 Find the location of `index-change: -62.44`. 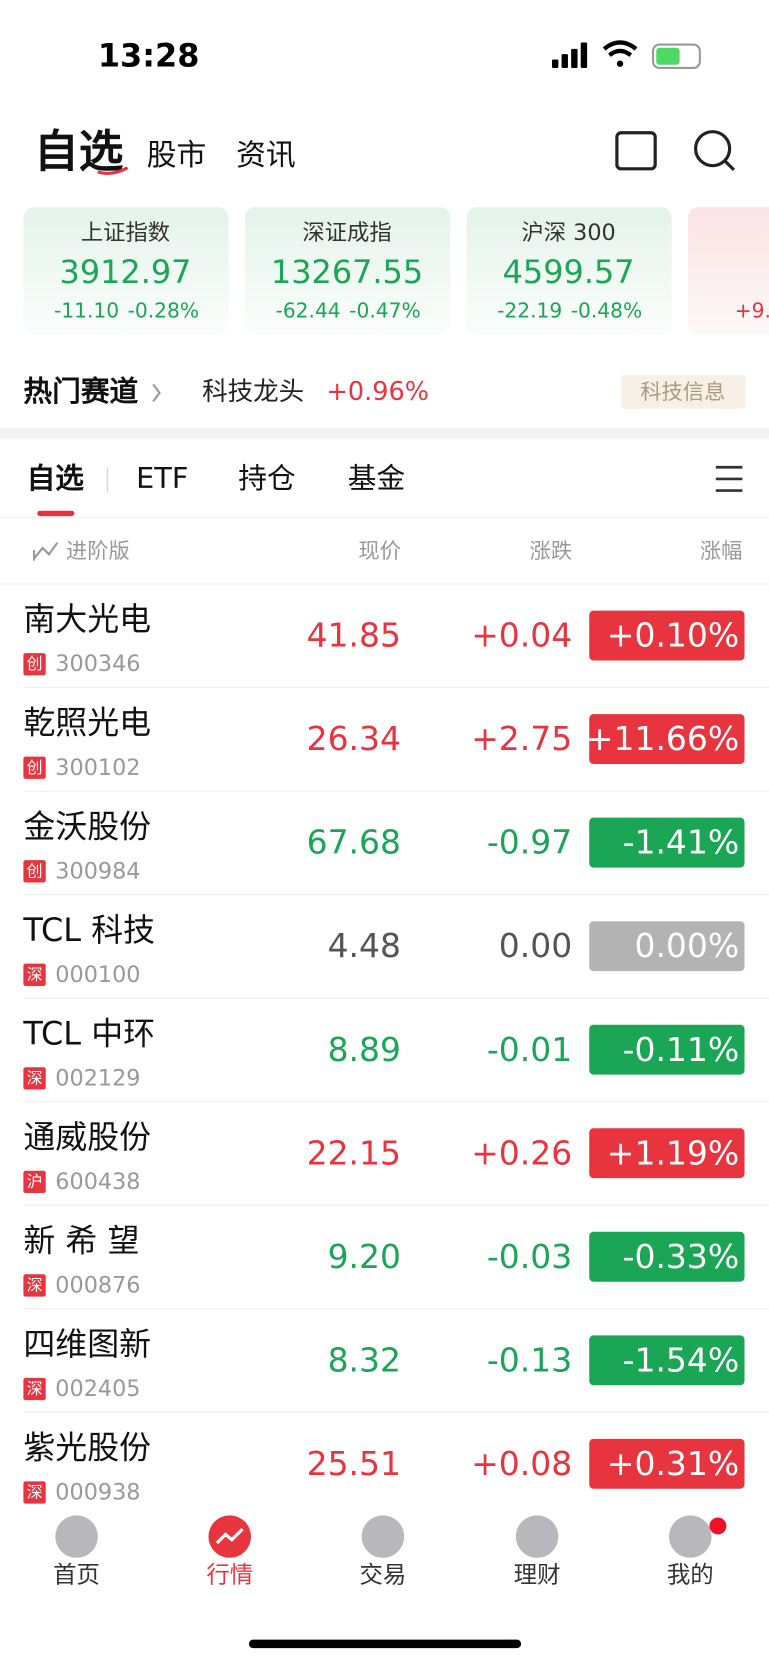

index-change: -62.44 is located at coordinates (308, 311).